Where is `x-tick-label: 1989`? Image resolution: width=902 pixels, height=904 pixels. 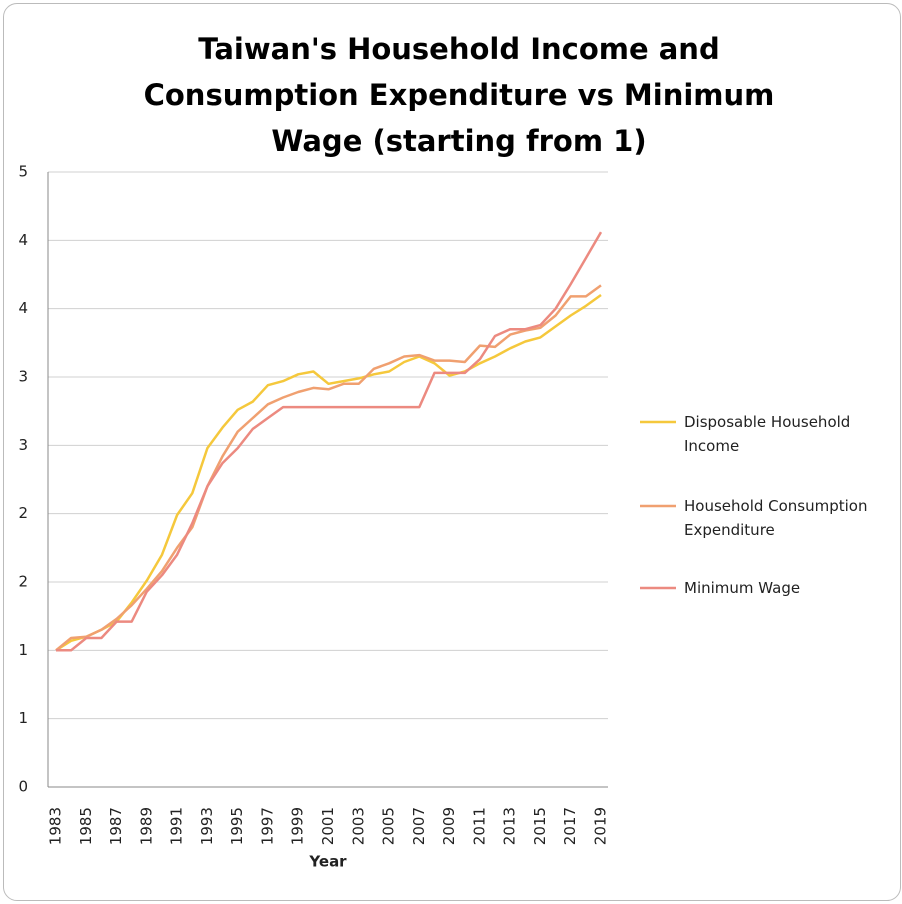
x-tick-label: 1989 is located at coordinates (146, 826).